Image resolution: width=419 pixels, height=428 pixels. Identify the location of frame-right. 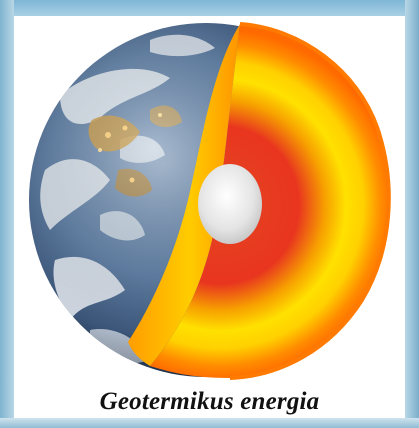
(412, 214).